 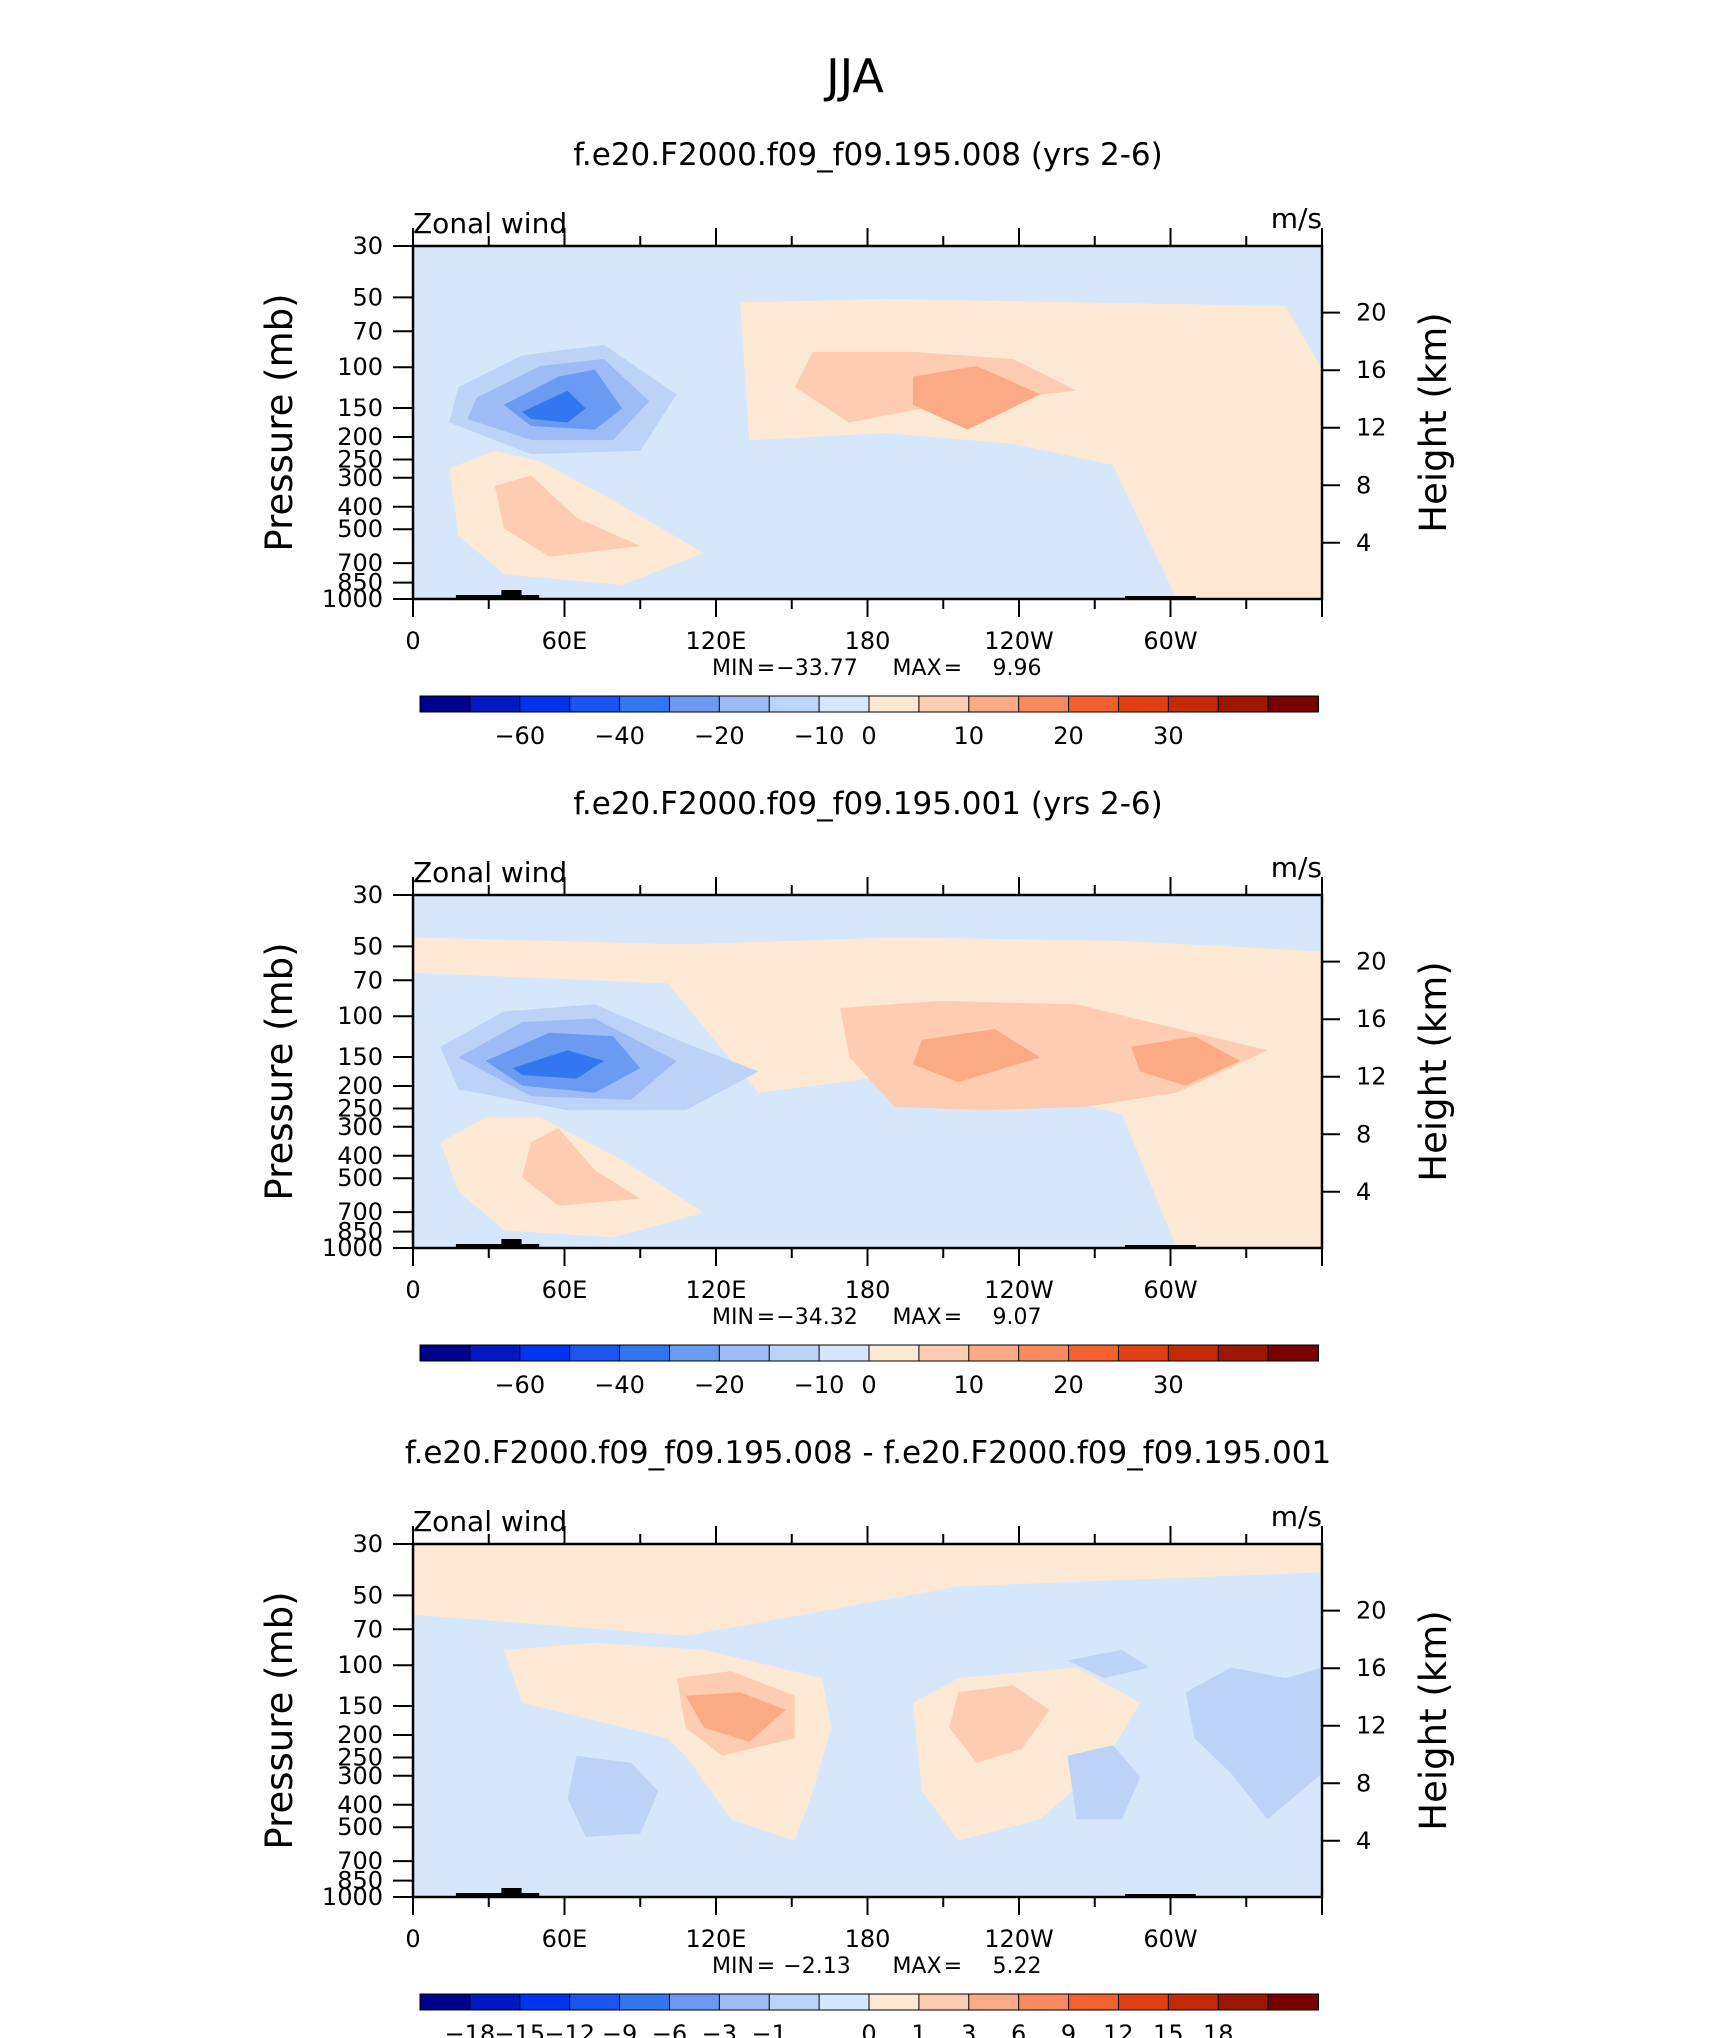 What do you see at coordinates (360, 1127) in the screenshot?
I see `y-tick-label: 300` at bounding box center [360, 1127].